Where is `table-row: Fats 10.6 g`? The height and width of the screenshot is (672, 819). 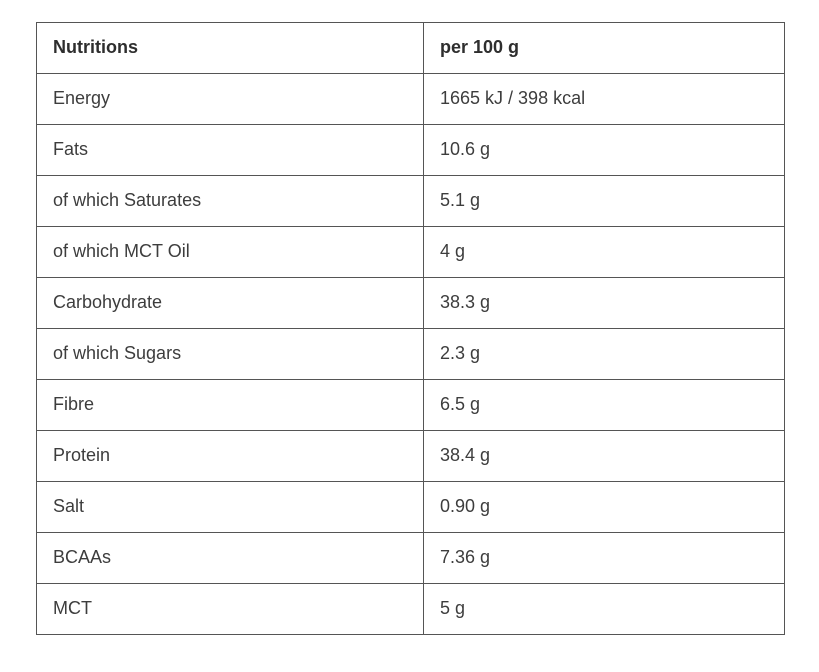 table-row: Fats 10.6 g is located at coordinates (410, 150).